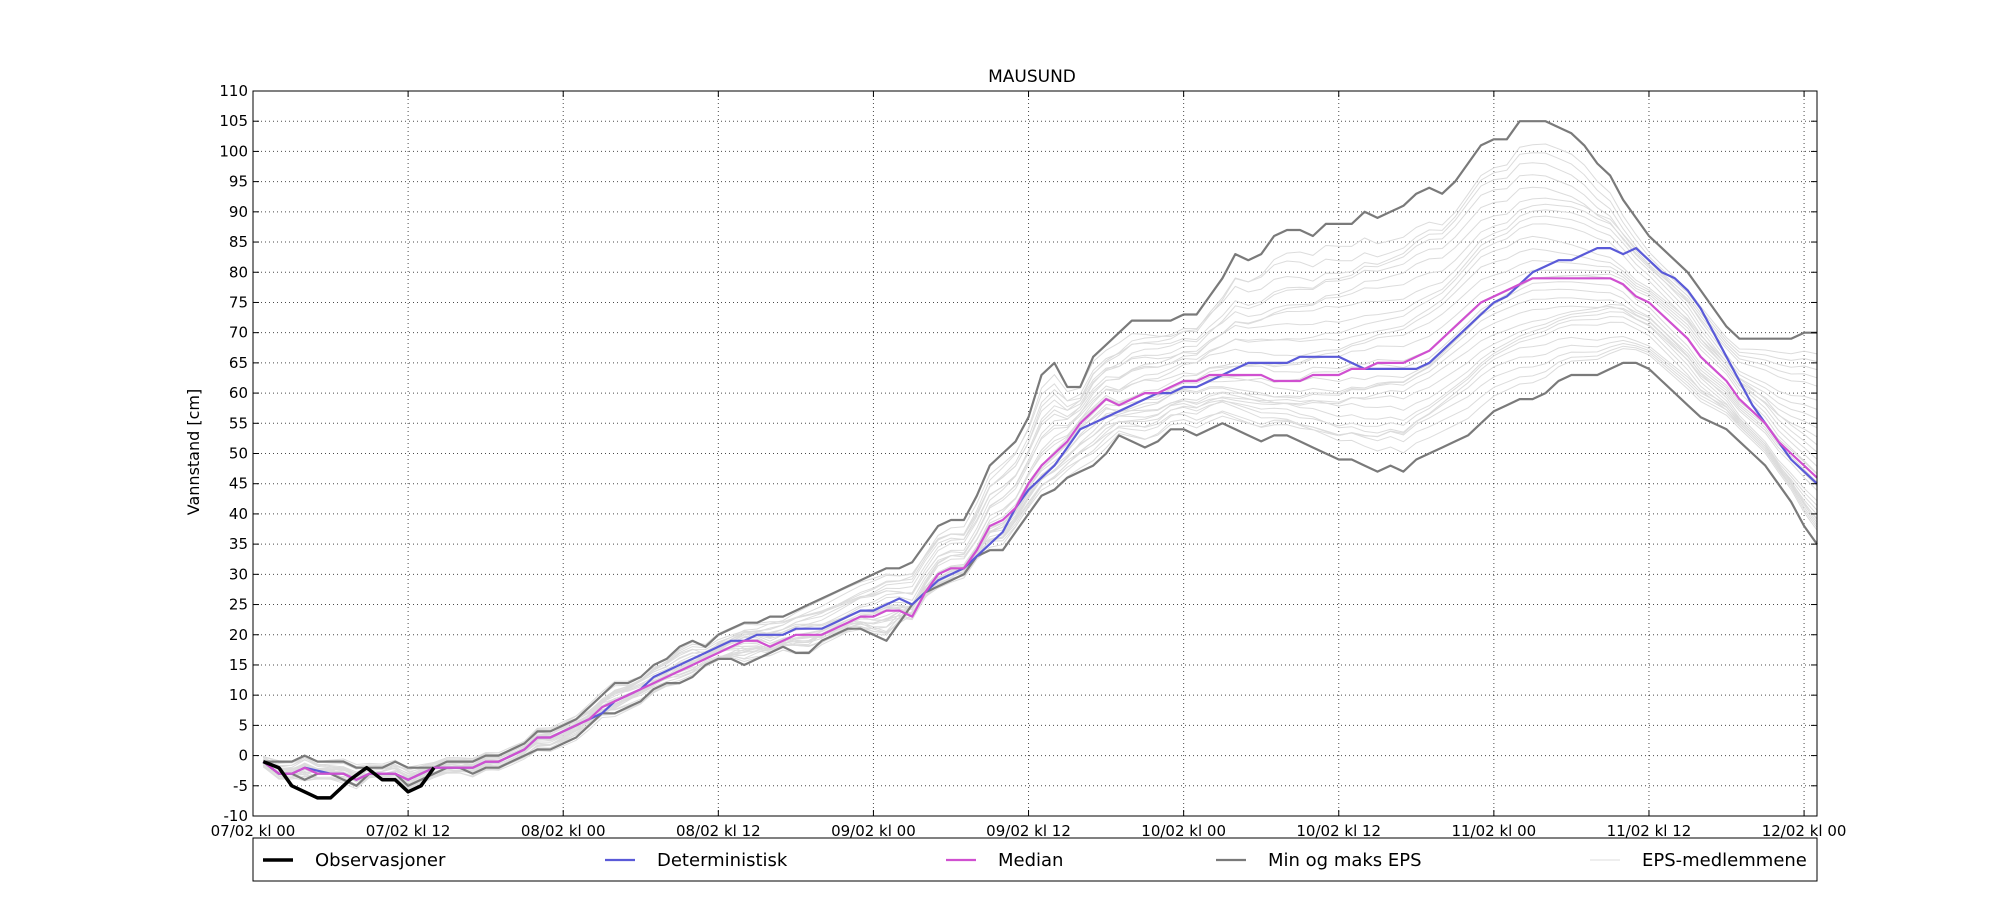 The width and height of the screenshot is (2000, 900). What do you see at coordinates (238, 212) in the screenshot?
I see `y-tick-label: 90` at bounding box center [238, 212].